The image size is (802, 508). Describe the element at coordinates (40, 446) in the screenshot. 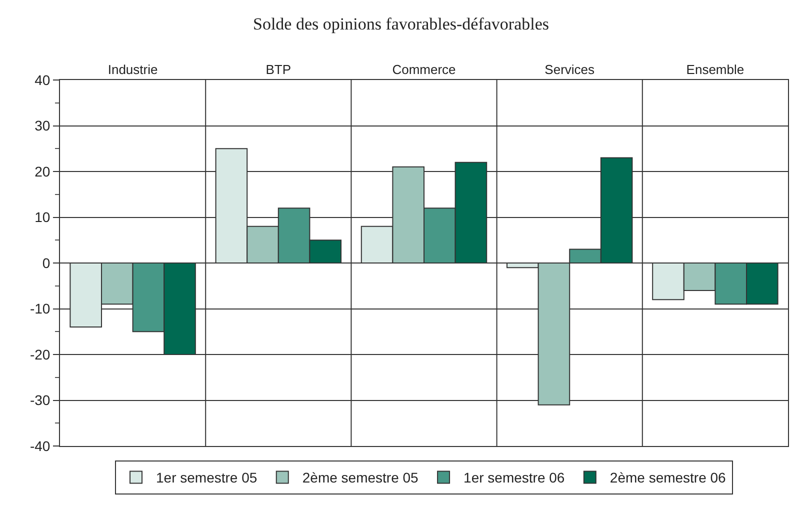

I see `y-tick-label: -40` at that location.